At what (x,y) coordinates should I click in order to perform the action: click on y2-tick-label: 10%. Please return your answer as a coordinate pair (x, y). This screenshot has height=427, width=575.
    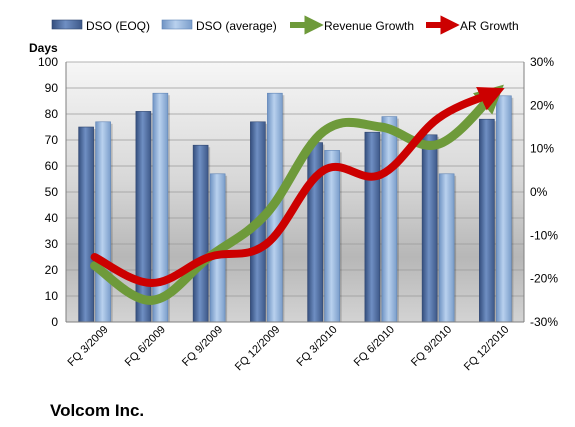
    Looking at the image, I should click on (542, 149).